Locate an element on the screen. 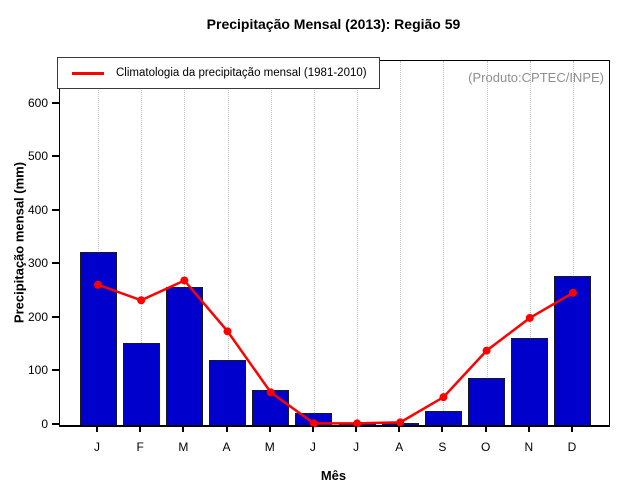 This screenshot has width=640, height=500. chart-title: Precipitação Mensal (2013): Região 59 is located at coordinates (333, 24).